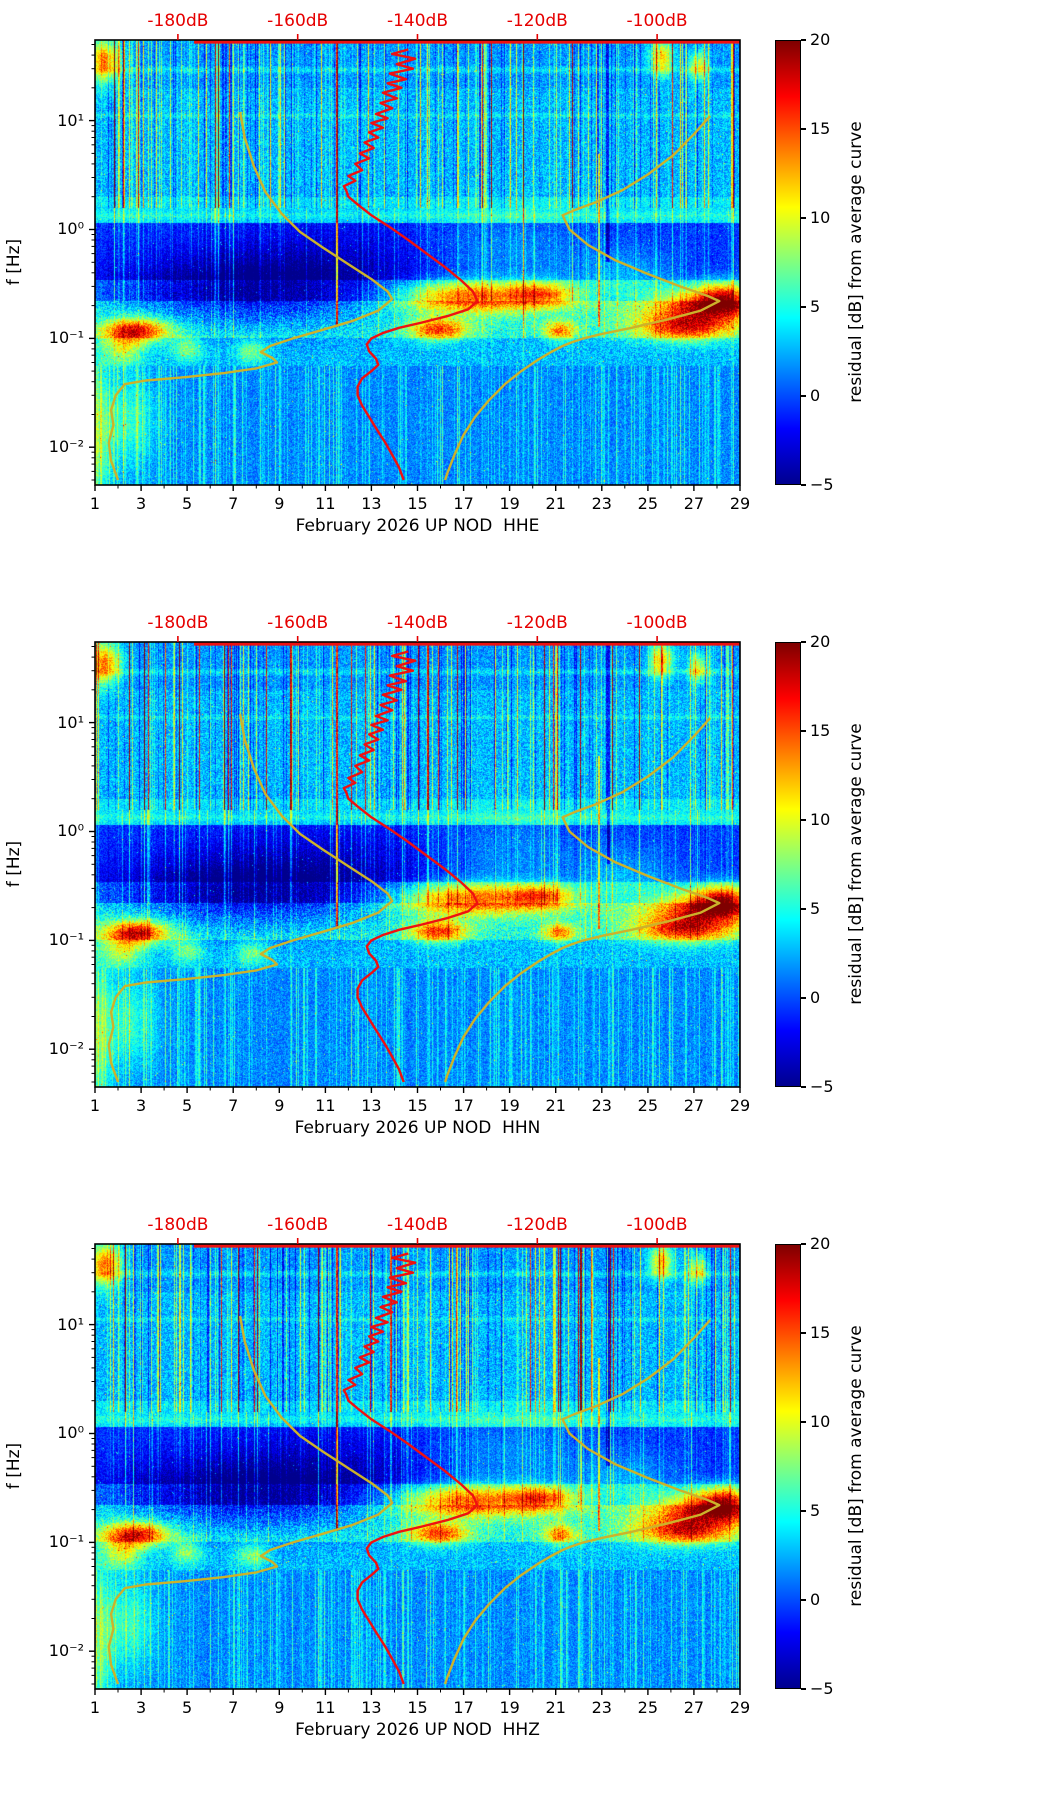 The height and width of the screenshot is (1806, 1052). Describe the element at coordinates (325, 1707) in the screenshot. I see `x-tick-label: 11` at that location.